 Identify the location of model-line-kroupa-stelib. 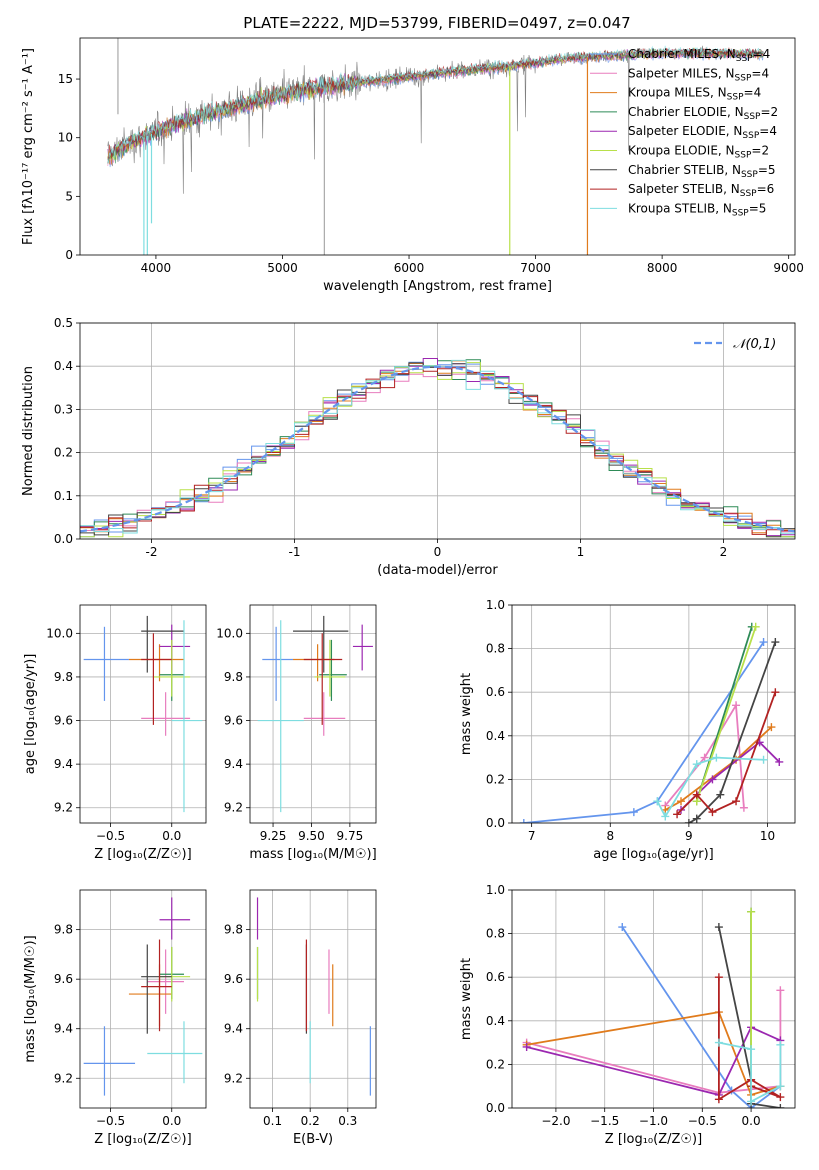
(435, 104).